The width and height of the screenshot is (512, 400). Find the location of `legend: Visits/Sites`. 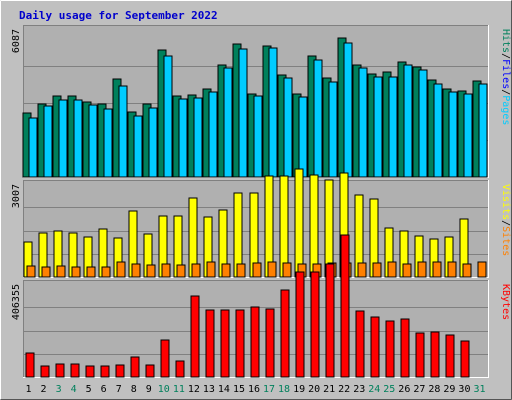

legend: Visits/Sites is located at coordinates (505, 220).